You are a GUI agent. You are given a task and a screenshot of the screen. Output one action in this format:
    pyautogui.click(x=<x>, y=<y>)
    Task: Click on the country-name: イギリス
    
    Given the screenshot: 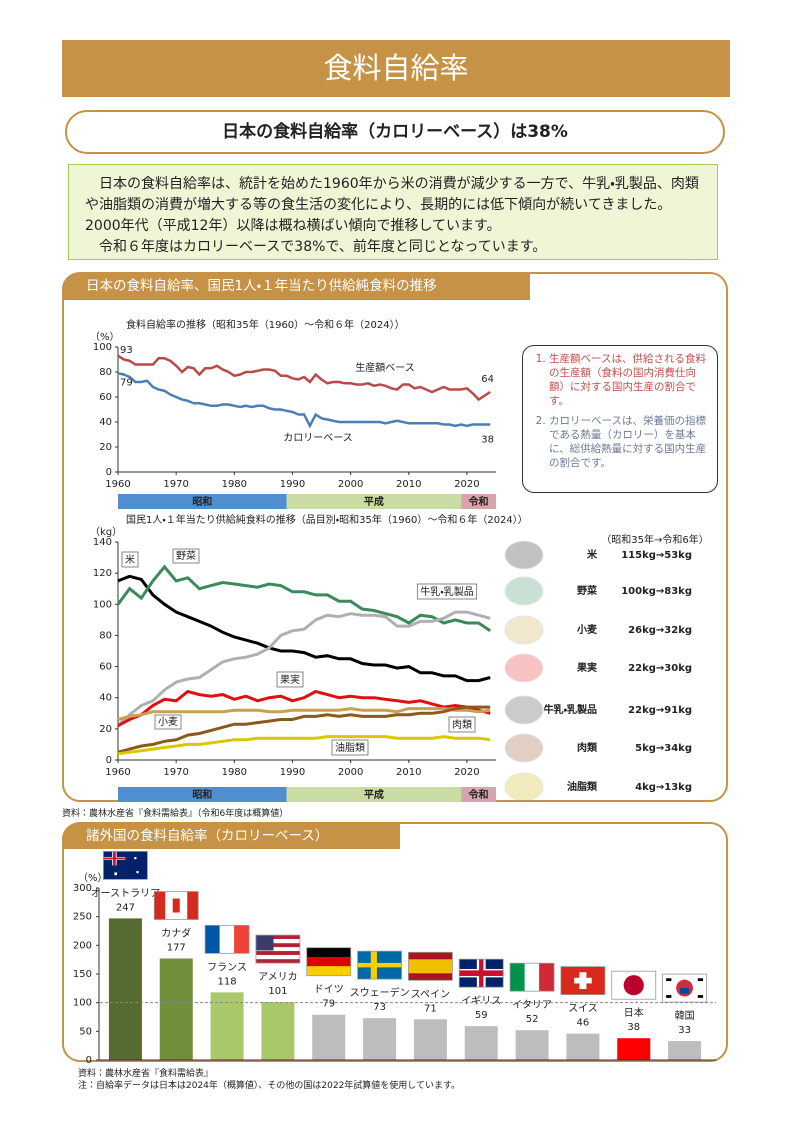 What is the action you would take?
    pyautogui.click(x=481, y=1001)
    